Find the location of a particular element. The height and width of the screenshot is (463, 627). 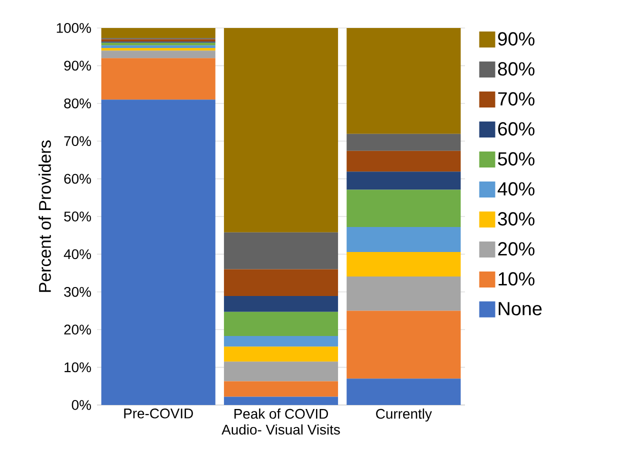

legend-label: 90% is located at coordinates (516, 39).